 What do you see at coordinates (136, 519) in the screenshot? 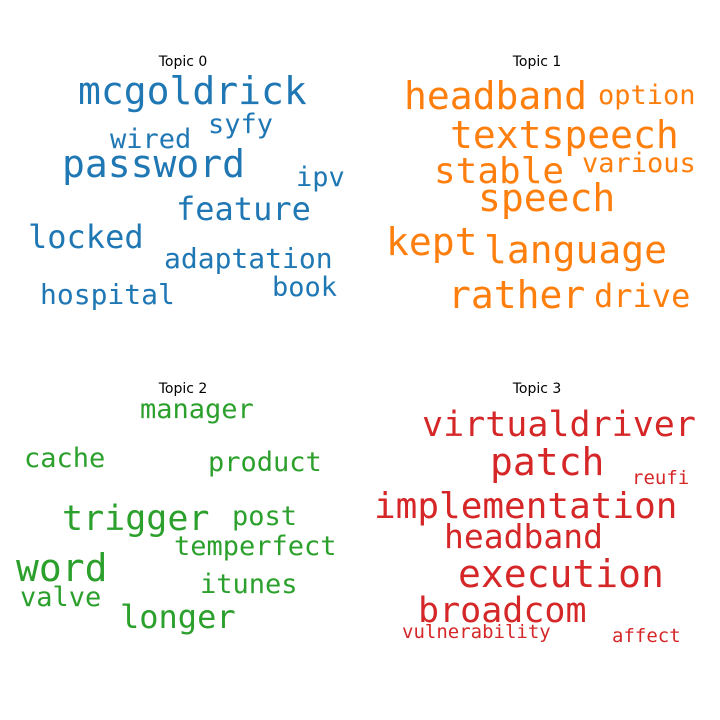
I see `word-trigger: trigger` at bounding box center [136, 519].